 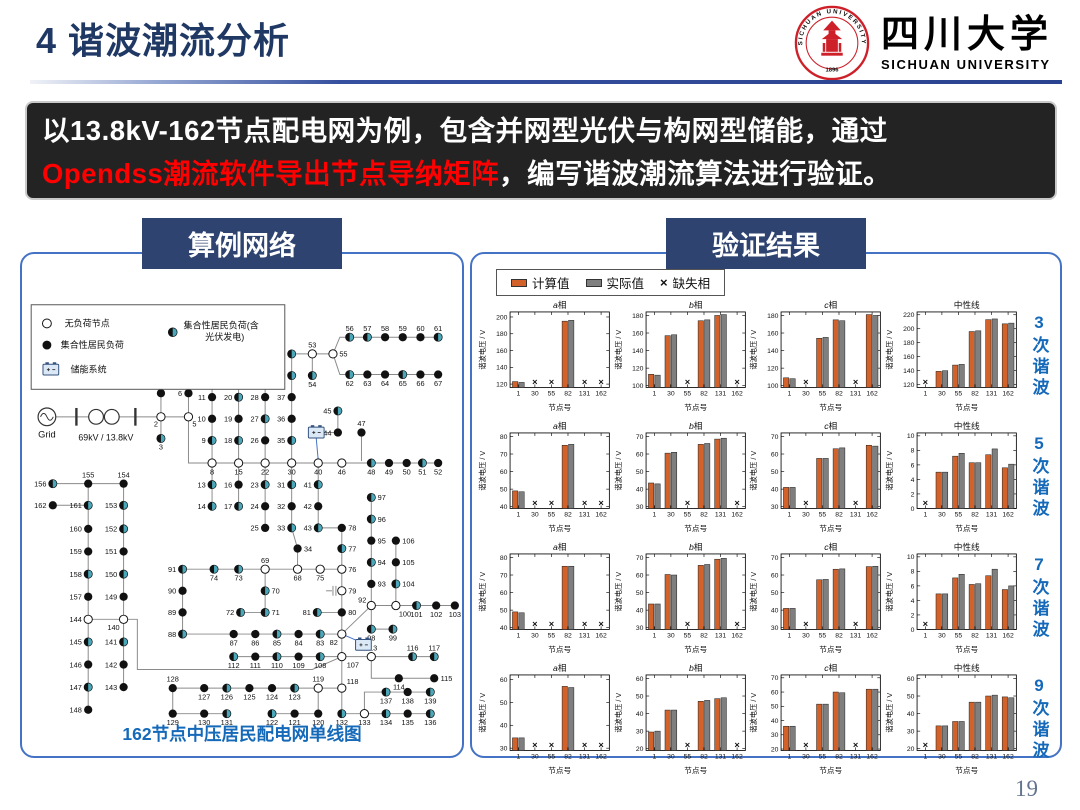 What do you see at coordinates (912, 615) in the screenshot?
I see `svg-text: 2` at bounding box center [912, 615].